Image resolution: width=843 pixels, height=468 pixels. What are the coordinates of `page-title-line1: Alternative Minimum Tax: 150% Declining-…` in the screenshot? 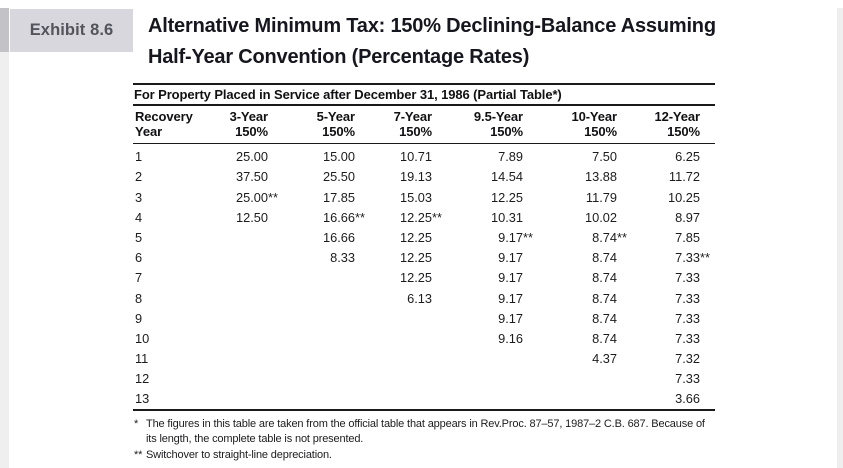 It's located at (432, 26).